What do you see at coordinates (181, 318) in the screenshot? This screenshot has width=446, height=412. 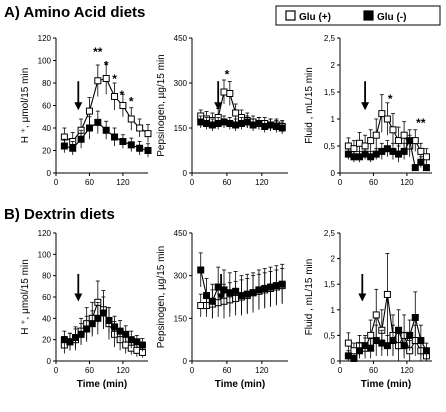 I see `y-tick-label: 150` at bounding box center [181, 318].